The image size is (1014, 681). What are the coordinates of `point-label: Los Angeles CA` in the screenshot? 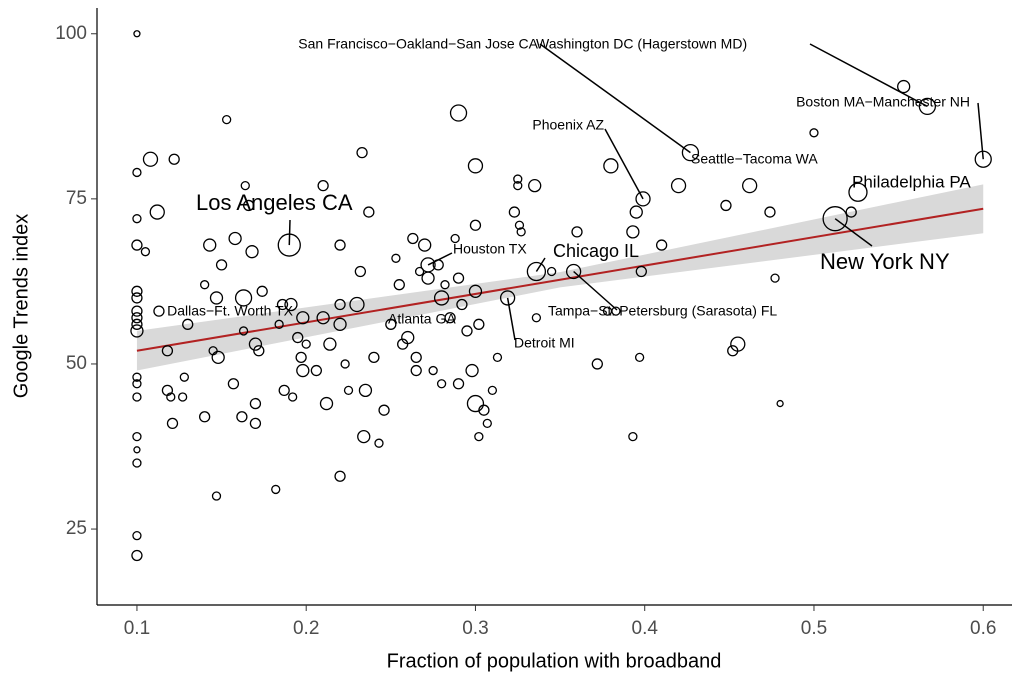 It's located at (274, 202).